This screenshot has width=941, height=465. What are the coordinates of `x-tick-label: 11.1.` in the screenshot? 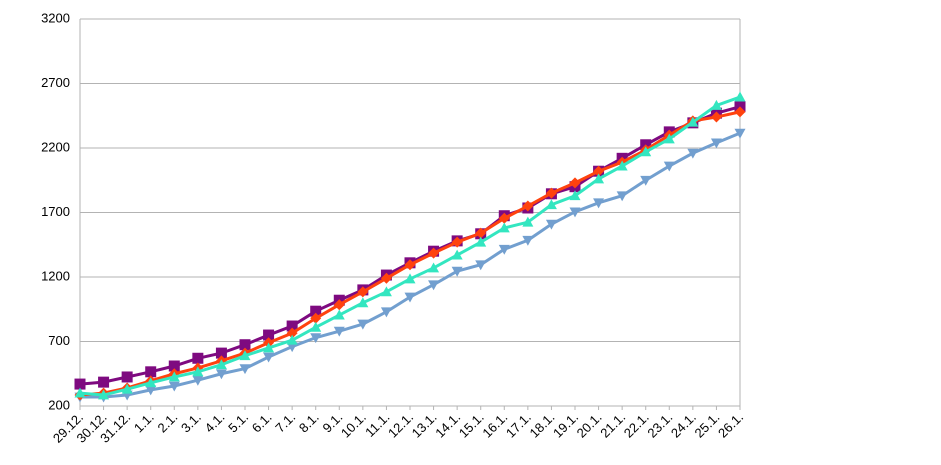 It's located at (377, 425).